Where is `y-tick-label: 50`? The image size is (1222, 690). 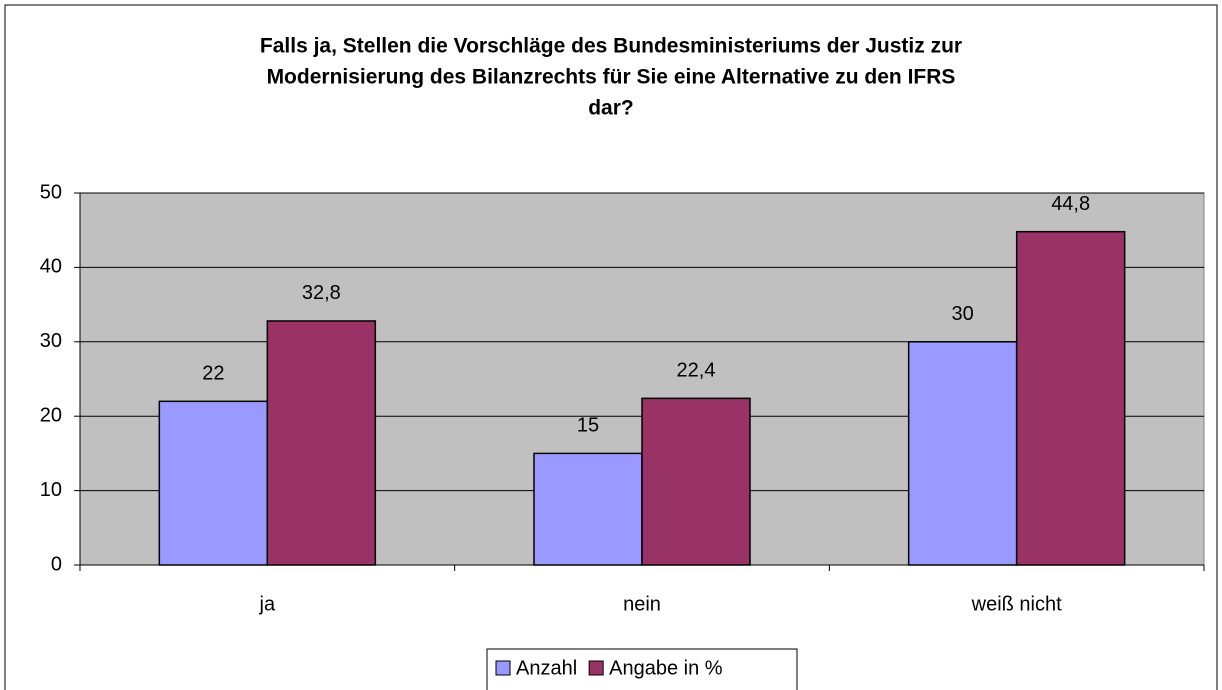 y-tick-label: 50 is located at coordinates (51, 192).